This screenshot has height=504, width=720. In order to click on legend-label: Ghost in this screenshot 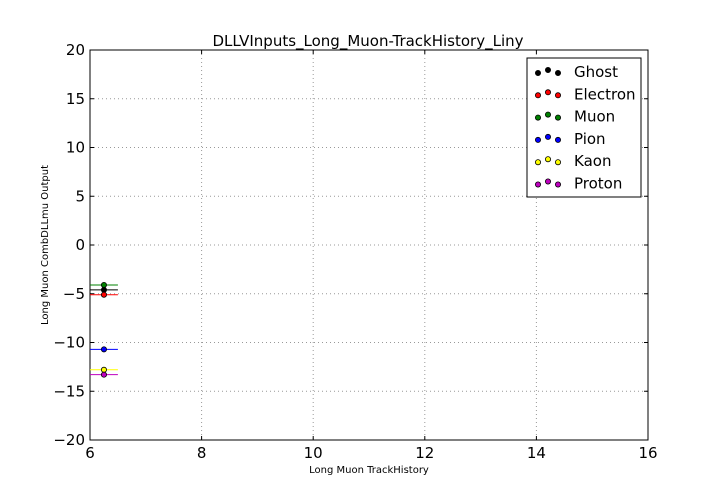, I will do `click(596, 72)`.